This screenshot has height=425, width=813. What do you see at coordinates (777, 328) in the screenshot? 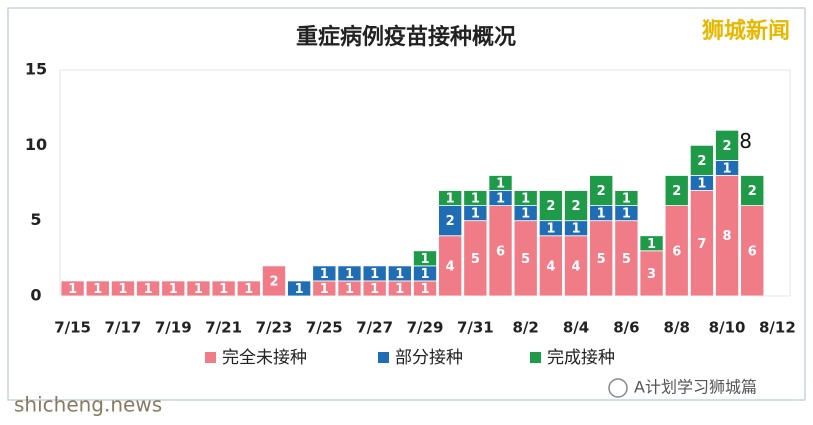
I see `x-tick-label: 8/12` at bounding box center [777, 328].